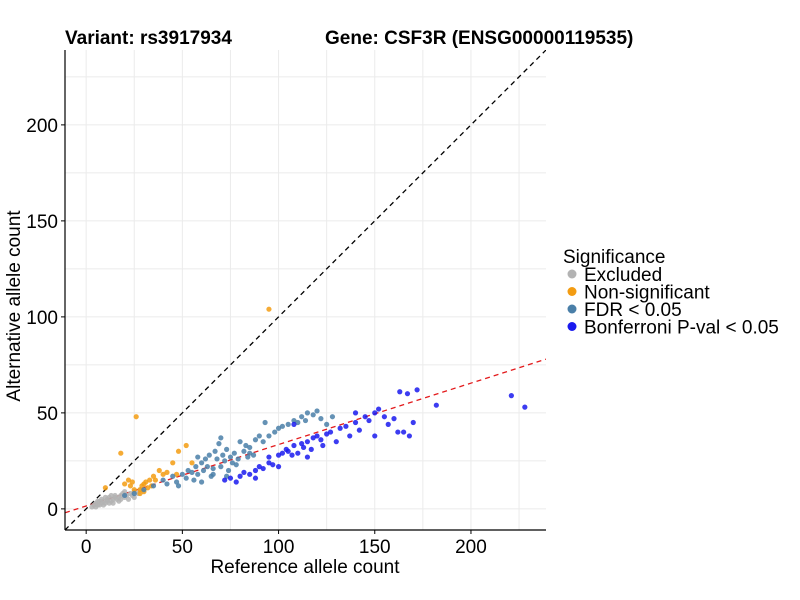 The width and height of the screenshot is (800, 600). What do you see at coordinates (375, 547) in the screenshot?
I see `x-tick-label: 150` at bounding box center [375, 547].